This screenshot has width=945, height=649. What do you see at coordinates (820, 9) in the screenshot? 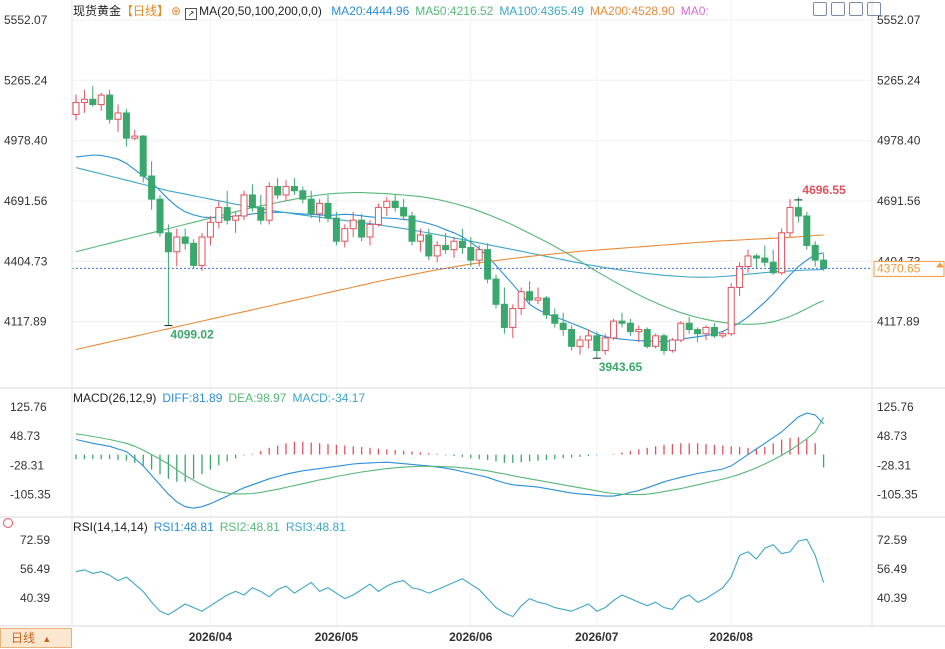
I see `crosshair-icon` at bounding box center [820, 9].